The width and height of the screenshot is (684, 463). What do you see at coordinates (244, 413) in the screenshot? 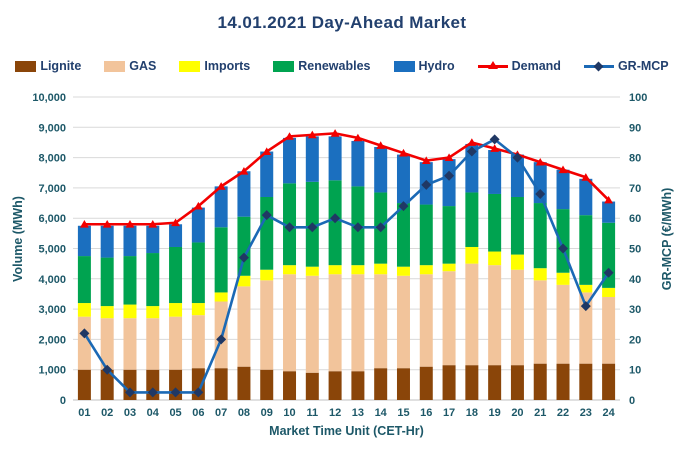
I see `x-tick-label: 08` at bounding box center [244, 413].